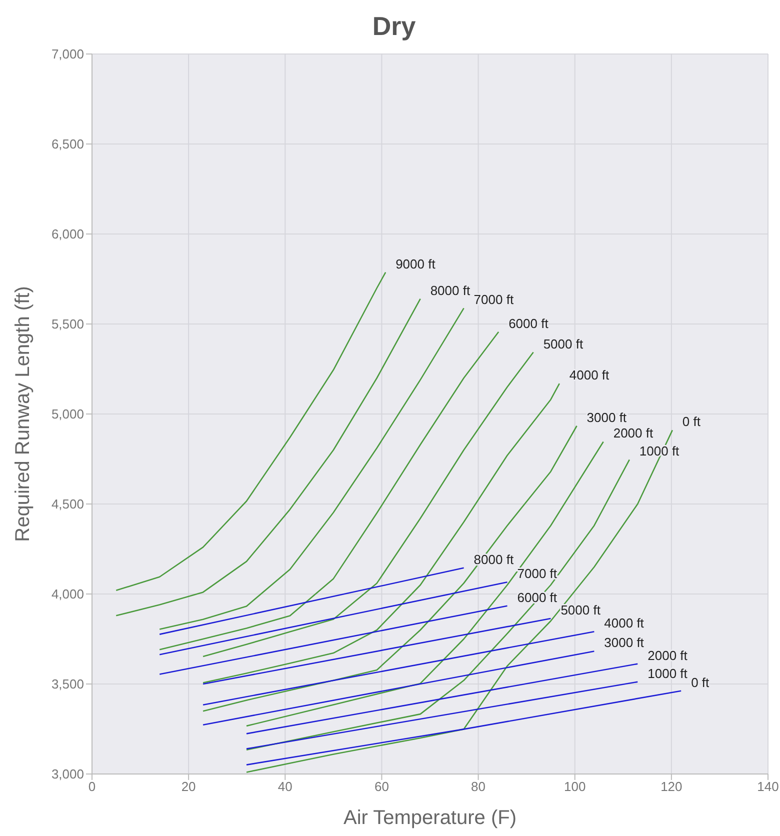  What do you see at coordinates (67, 54) in the screenshot?
I see `y-tick-label: 7,000` at bounding box center [67, 54].